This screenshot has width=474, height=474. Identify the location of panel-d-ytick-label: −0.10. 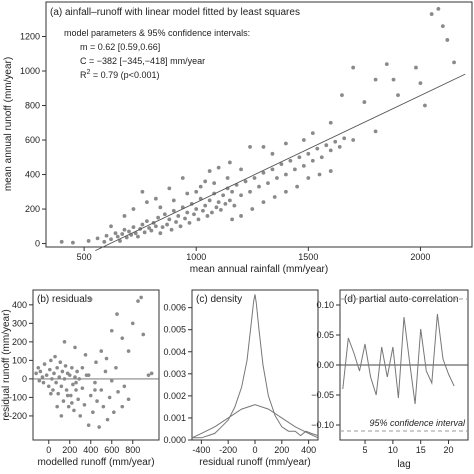
(322, 425).